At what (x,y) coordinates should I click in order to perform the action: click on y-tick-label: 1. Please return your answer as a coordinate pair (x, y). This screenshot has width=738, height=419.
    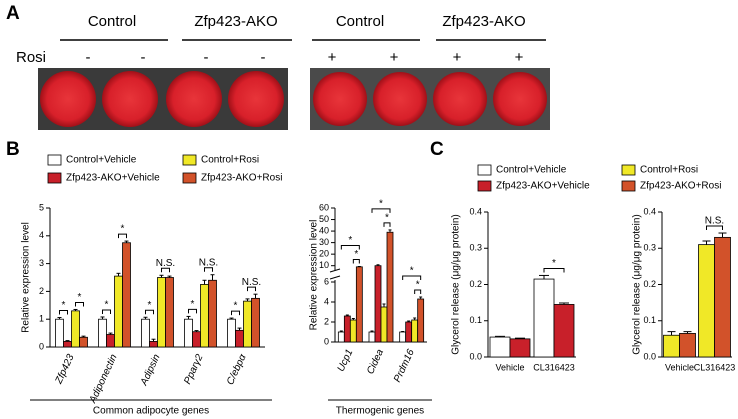
    Looking at the image, I should click on (41, 319).